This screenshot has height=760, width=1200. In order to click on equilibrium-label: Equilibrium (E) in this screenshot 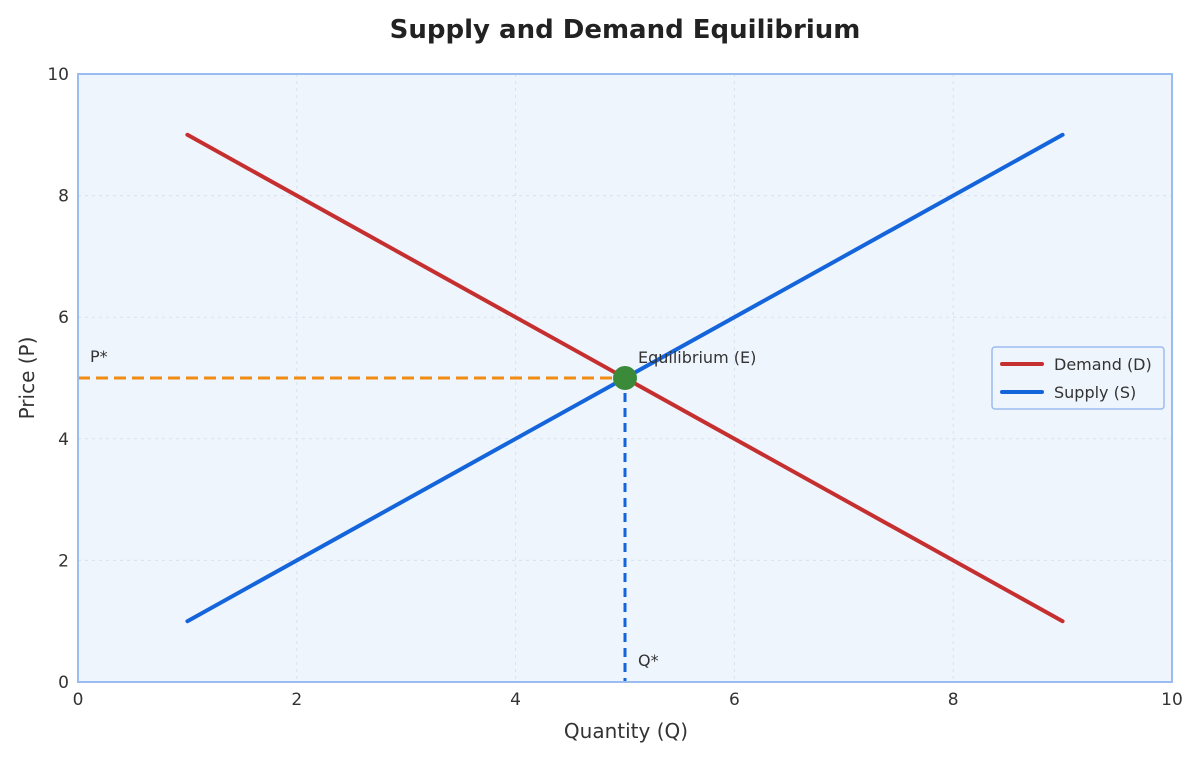, I will do `click(697, 357)`.